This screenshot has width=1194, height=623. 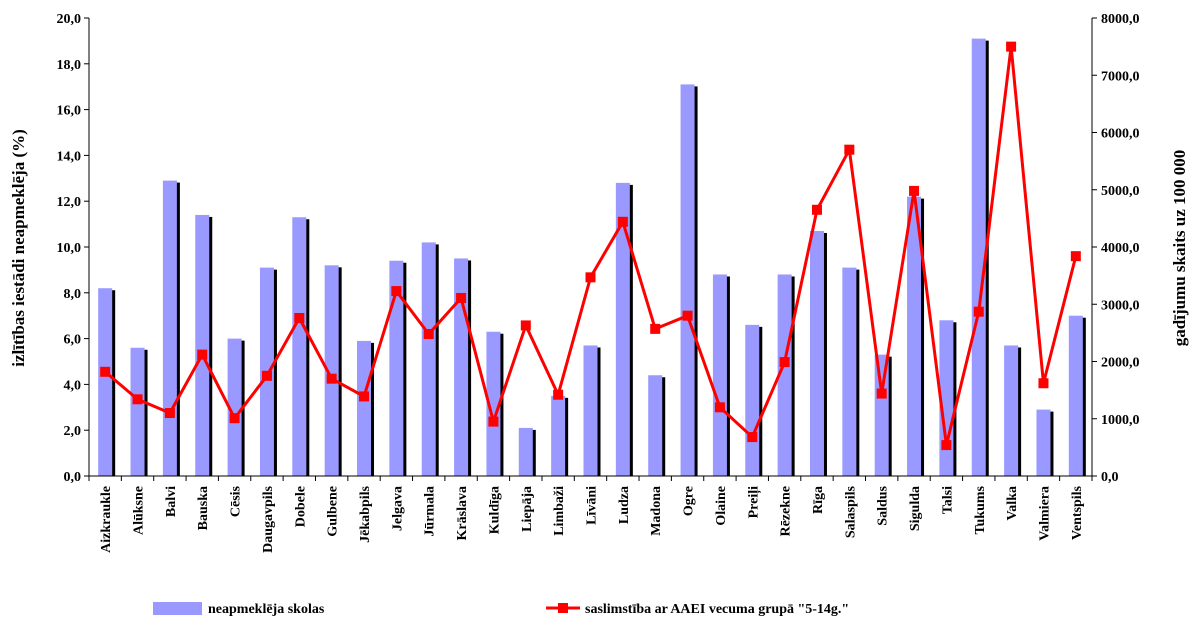 What do you see at coordinates (1120, 305) in the screenshot?
I see `y2-tick-label: 3000,0` at bounding box center [1120, 305].